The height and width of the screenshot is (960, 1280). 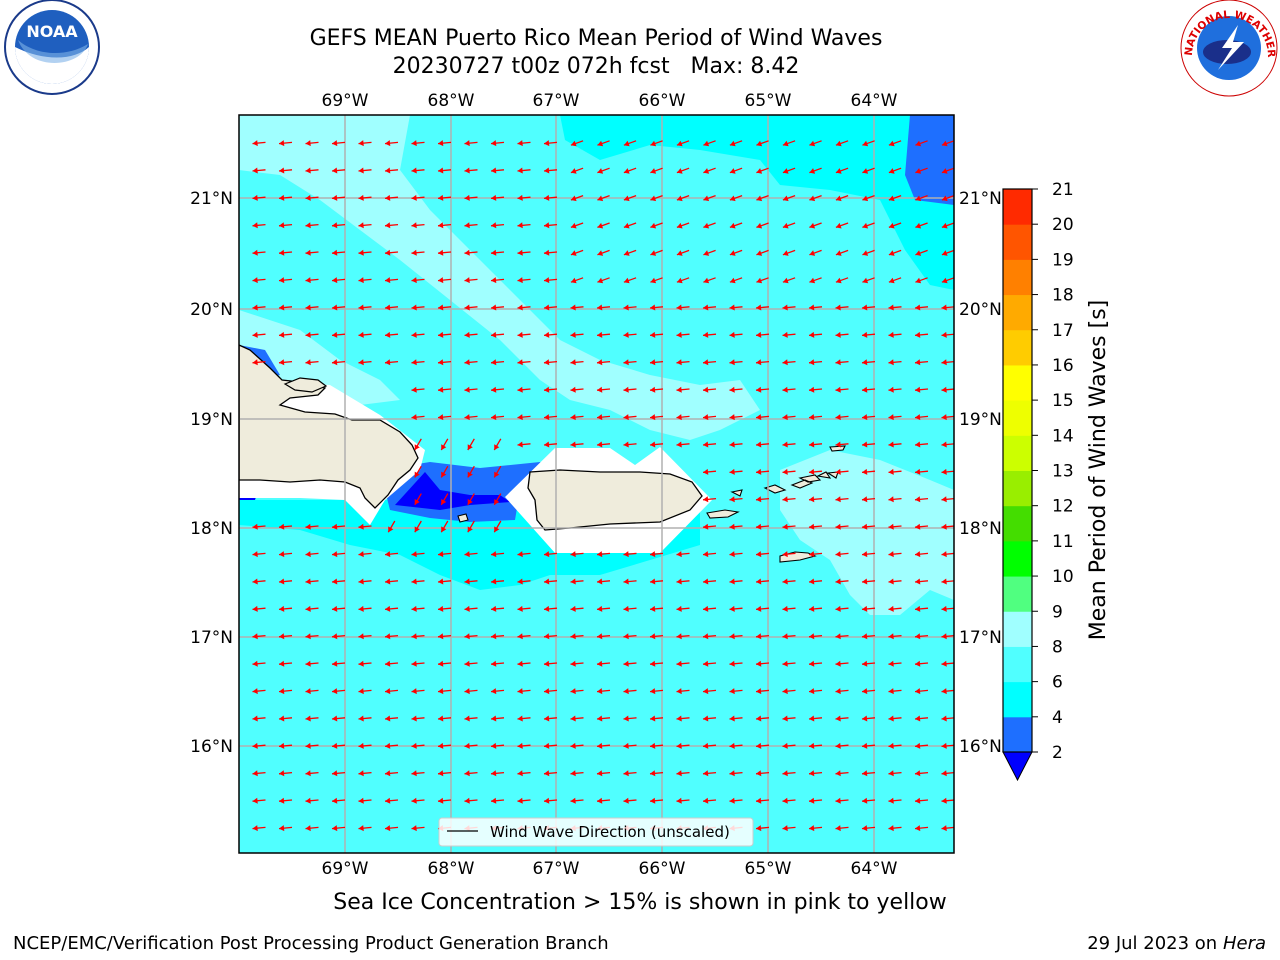 What do you see at coordinates (1176, 943) in the screenshot?
I see `footer-date: 29 Jul 2023 on Hera` at bounding box center [1176, 943].